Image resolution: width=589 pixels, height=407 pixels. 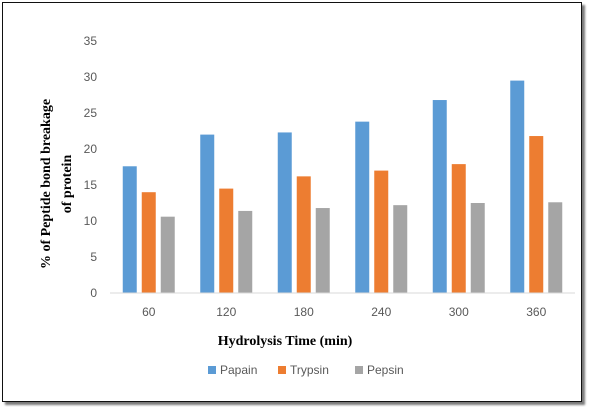 I want to click on legend: Papain Trypsin Pepsin, so click(x=306, y=370).